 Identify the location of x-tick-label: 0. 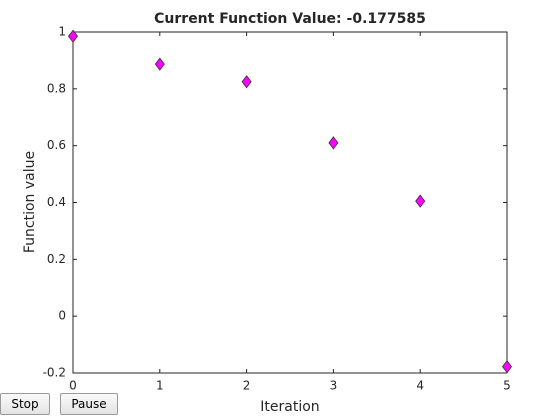
(73, 386).